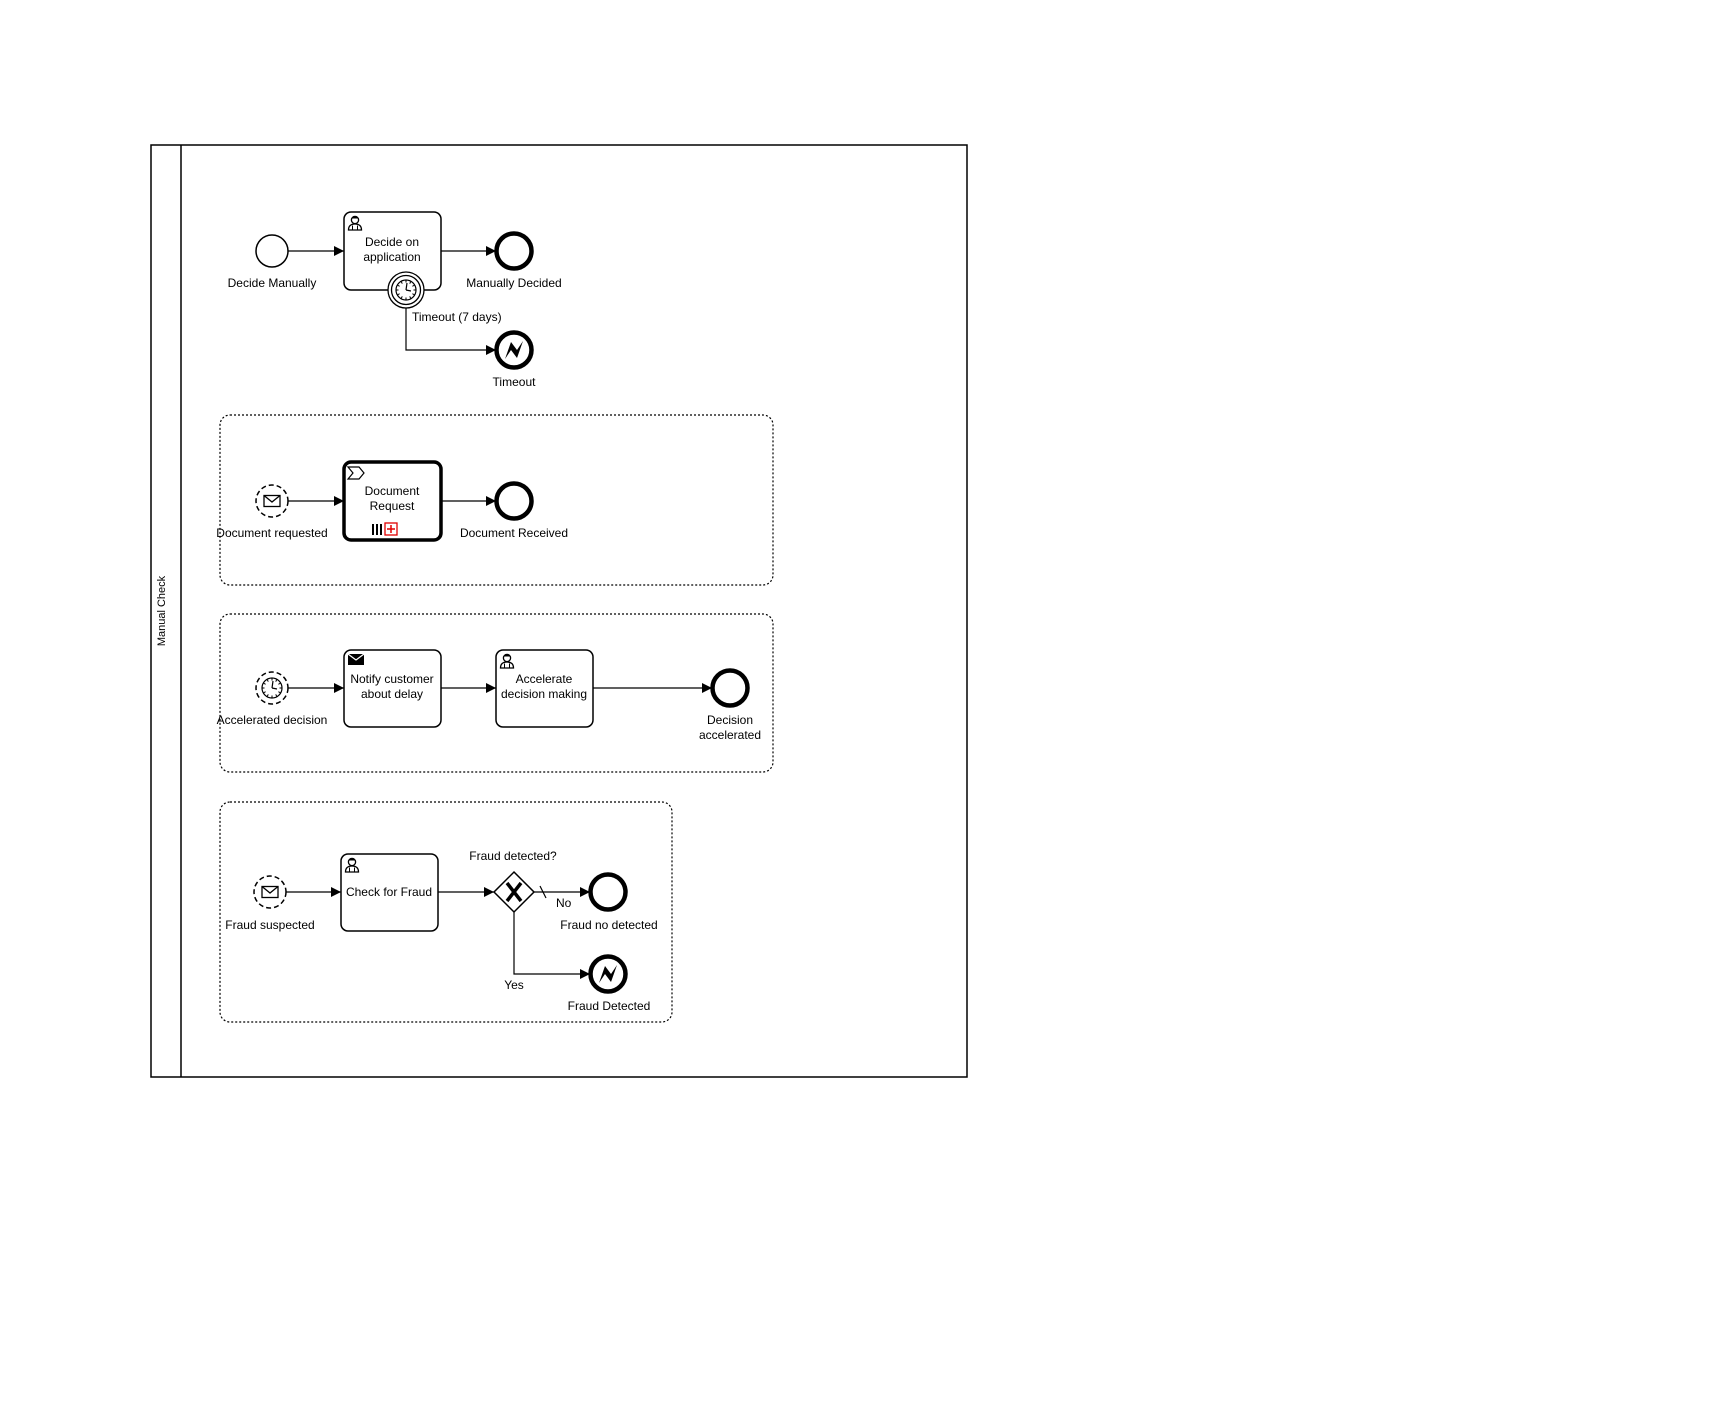 The width and height of the screenshot is (1731, 1418). I want to click on task-label-line-1: Accelerate, so click(544, 679).